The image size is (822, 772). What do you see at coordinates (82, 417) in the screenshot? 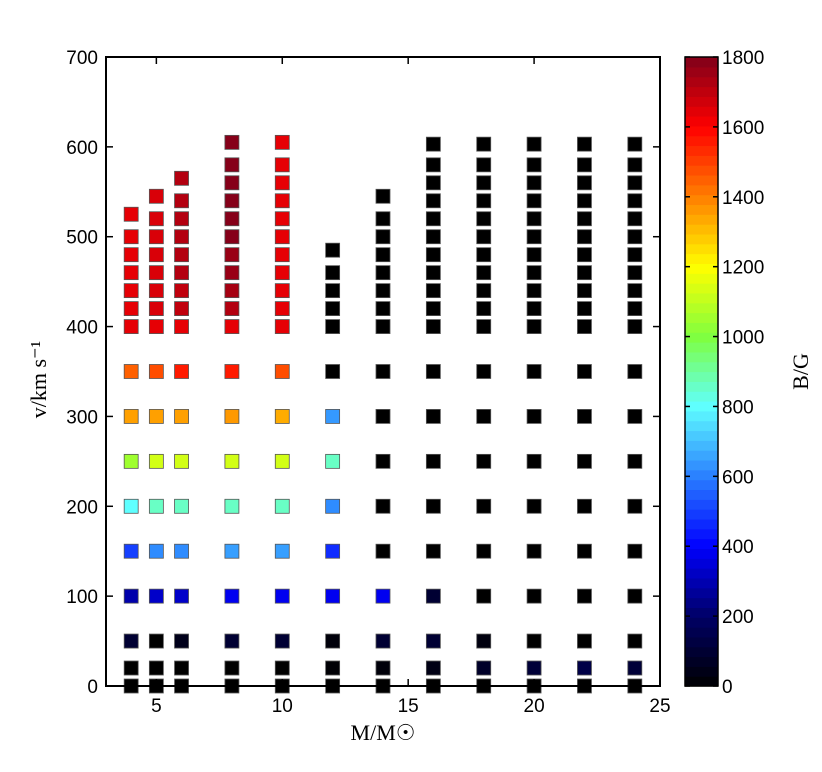
I see `y-tick-label: 300` at bounding box center [82, 417].